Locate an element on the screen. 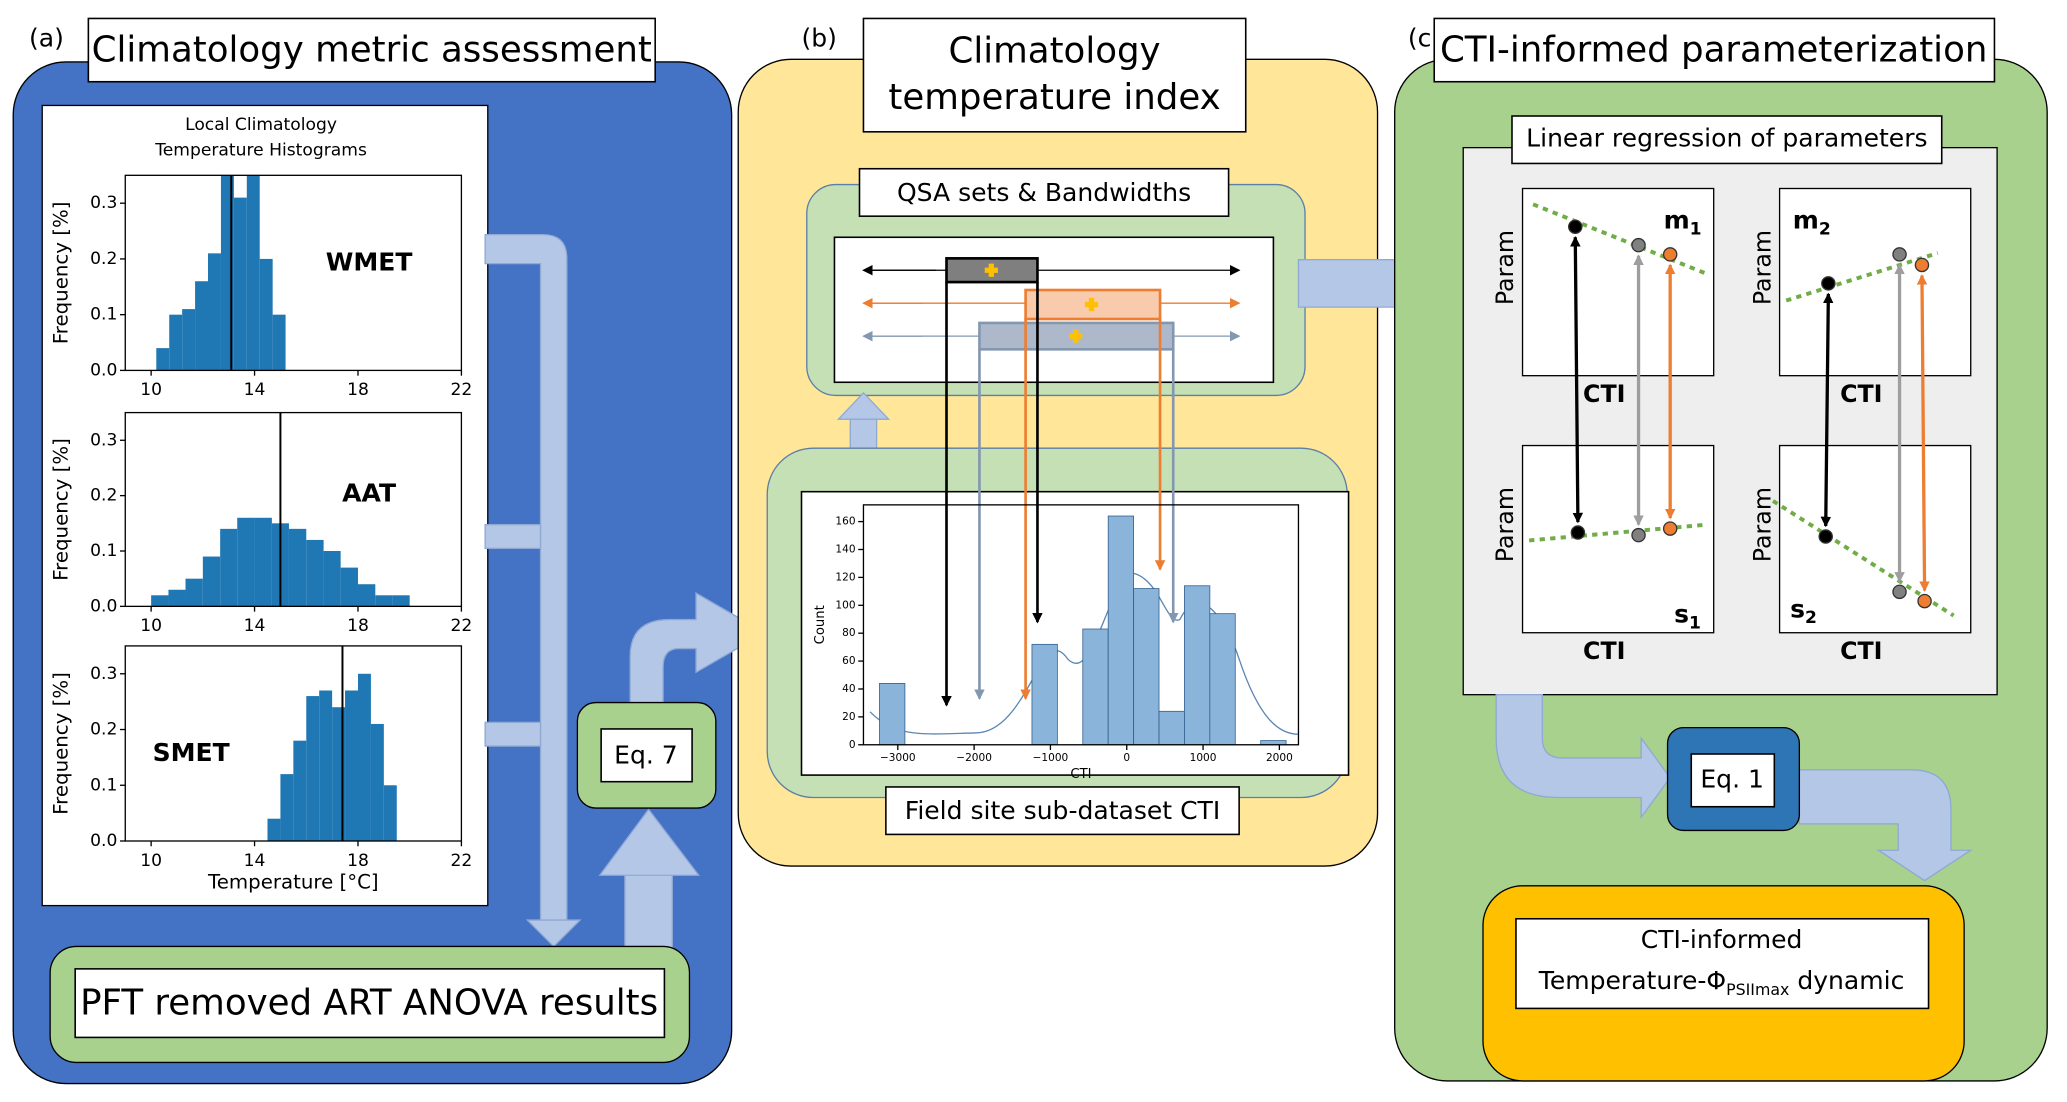 This screenshot has width=2067, height=1102. flow-arrow-head is located at coordinates (649, 842).